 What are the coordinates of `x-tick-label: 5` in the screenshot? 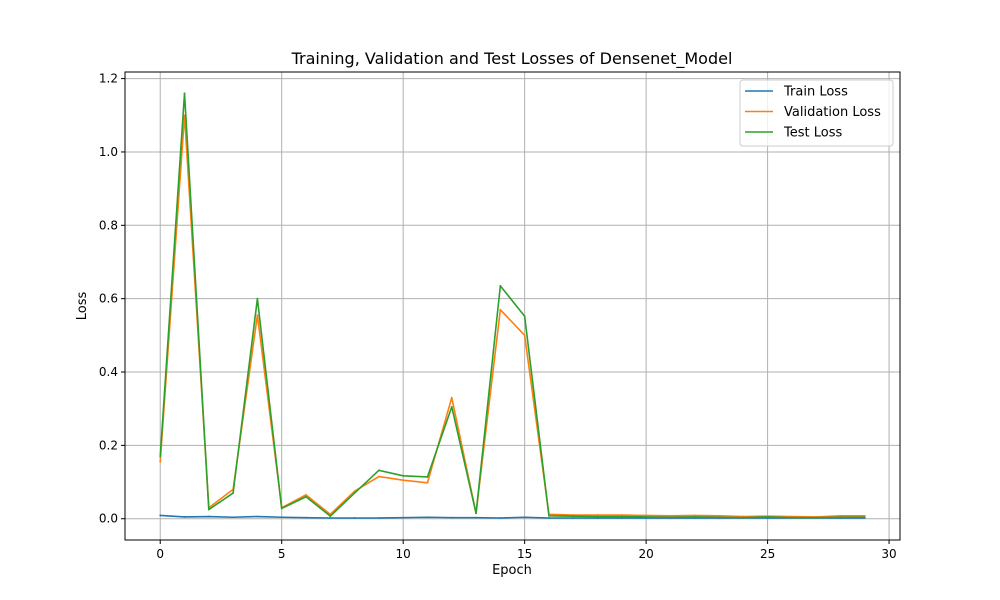 It's located at (282, 554).